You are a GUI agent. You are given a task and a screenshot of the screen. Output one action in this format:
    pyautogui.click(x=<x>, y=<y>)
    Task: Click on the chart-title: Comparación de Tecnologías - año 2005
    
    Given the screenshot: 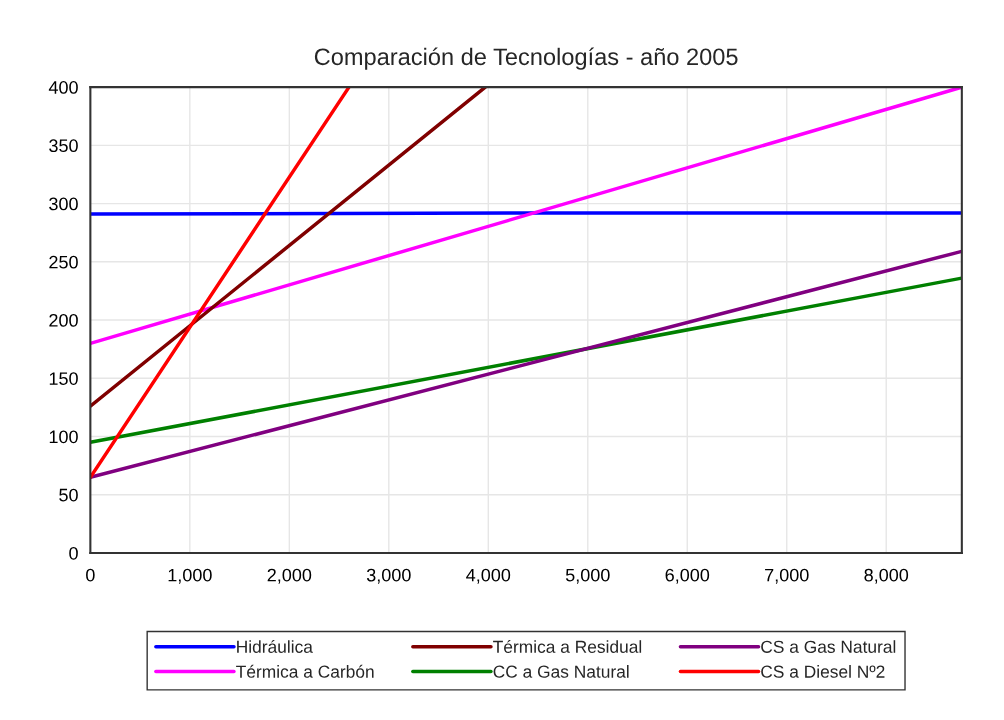 What is the action you would take?
    pyautogui.click(x=526, y=58)
    